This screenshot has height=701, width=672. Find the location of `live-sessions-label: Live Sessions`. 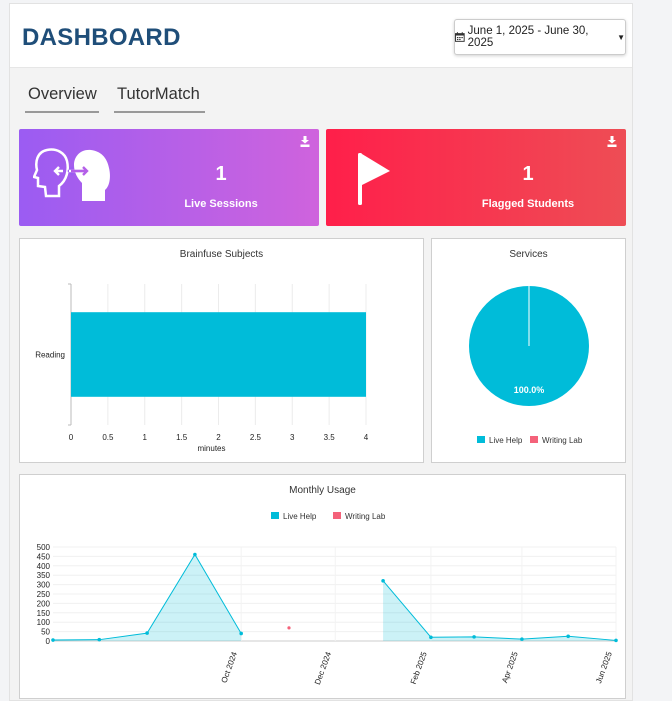

live-sessions-label: Live Sessions is located at coordinates (221, 204).